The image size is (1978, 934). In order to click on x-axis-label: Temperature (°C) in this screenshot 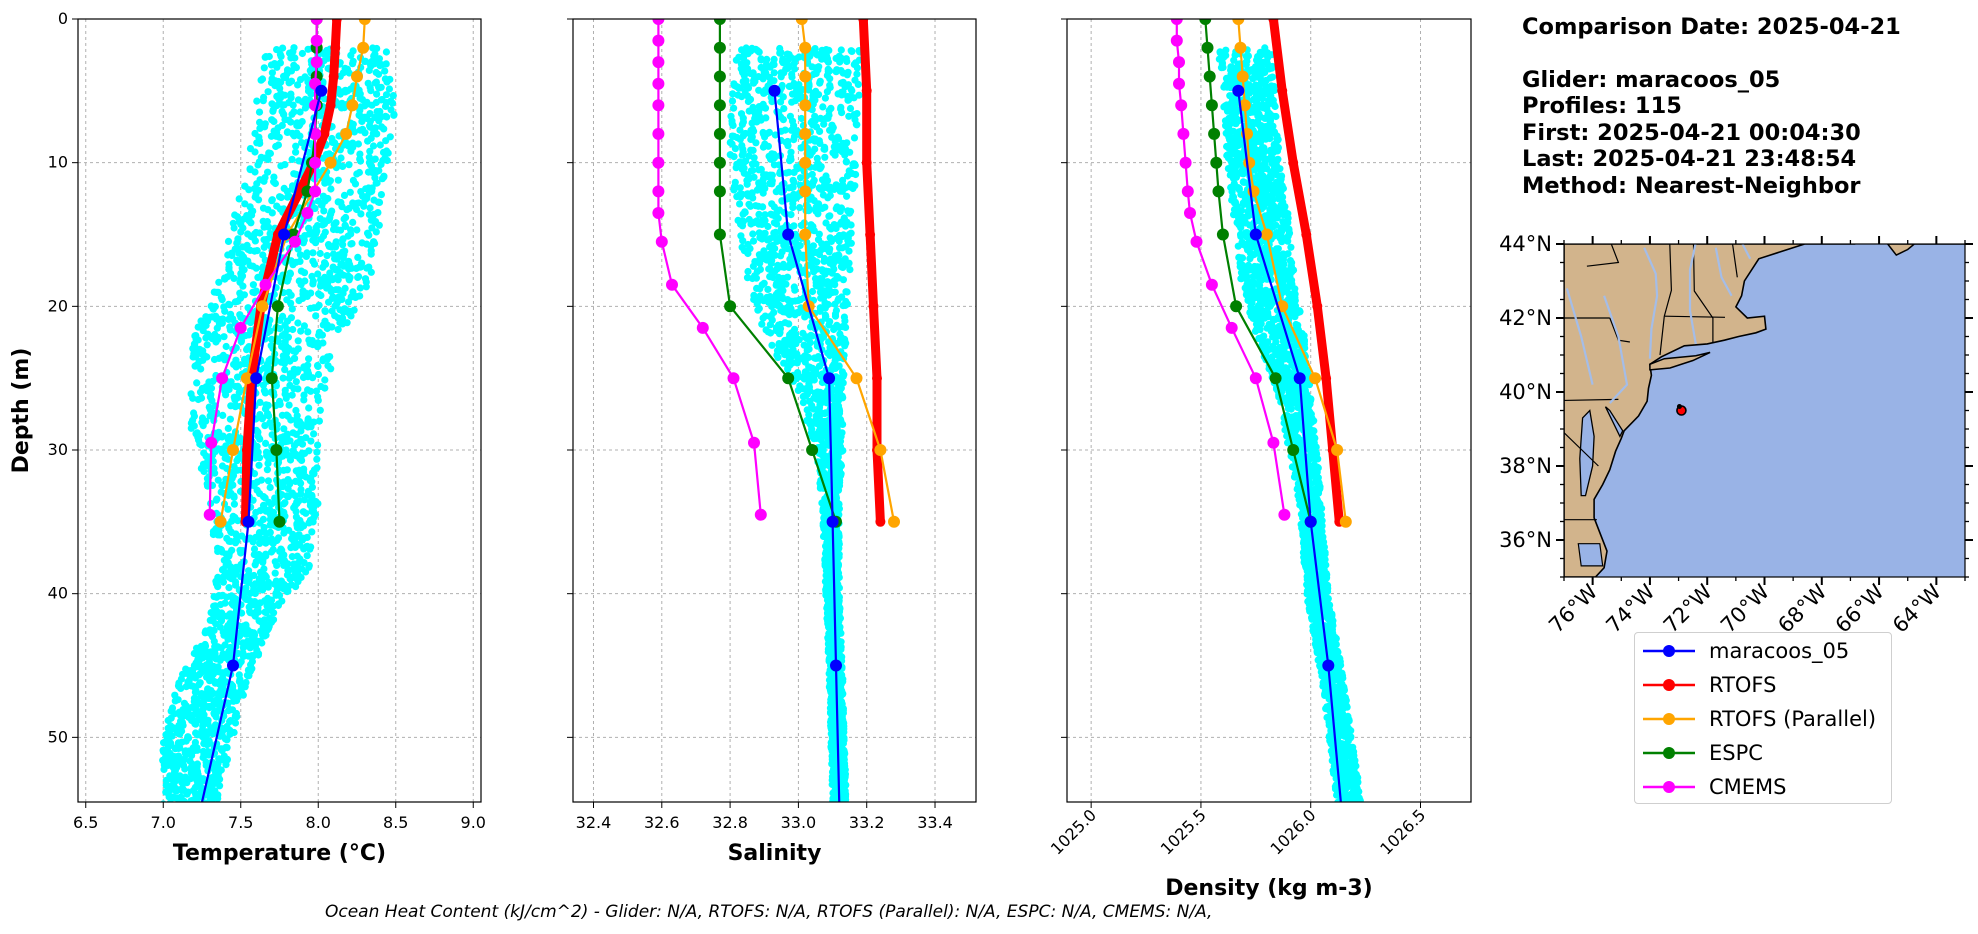, I will do `click(279, 853)`.